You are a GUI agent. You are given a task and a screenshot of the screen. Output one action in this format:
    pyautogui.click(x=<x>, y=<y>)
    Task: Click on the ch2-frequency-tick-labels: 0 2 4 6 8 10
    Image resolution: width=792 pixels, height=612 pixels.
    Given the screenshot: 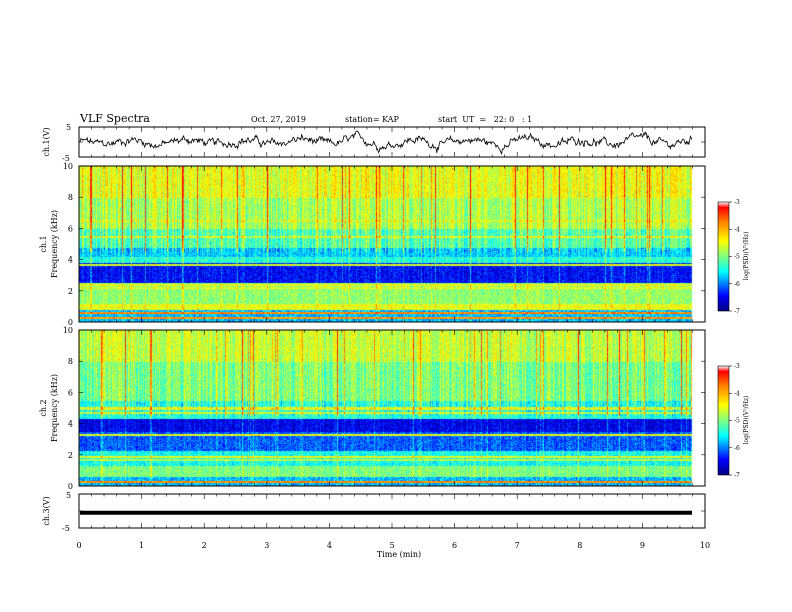 What is the action you would take?
    pyautogui.click(x=68, y=408)
    